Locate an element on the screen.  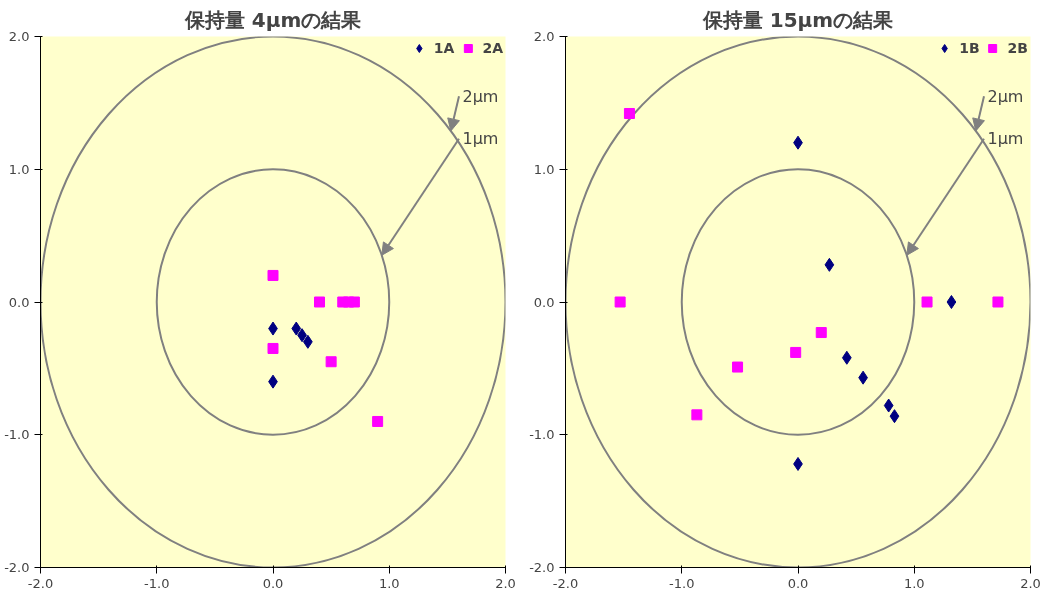
chart-title: 保持量 4μmの結果 is located at coordinates (273, 19).